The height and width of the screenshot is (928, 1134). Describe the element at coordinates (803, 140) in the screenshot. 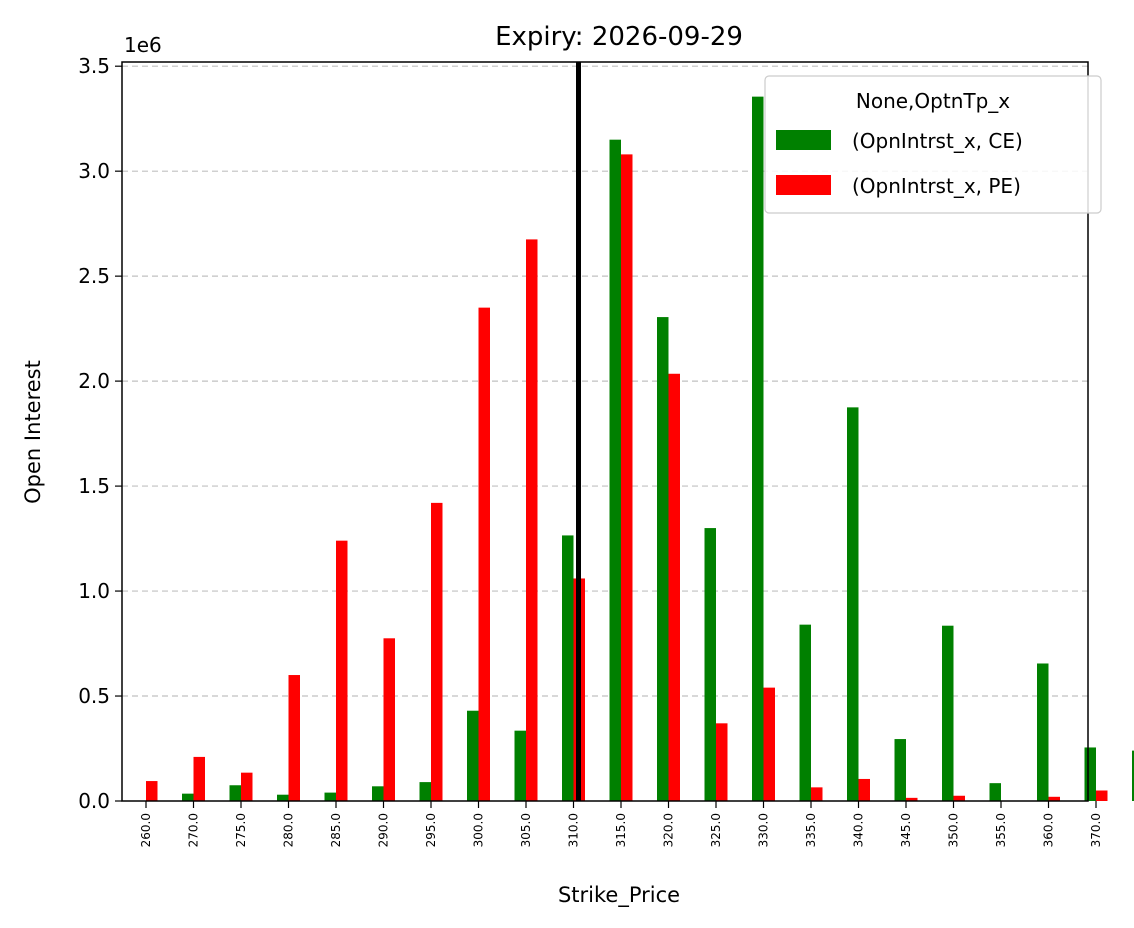

I see `legend-swatch-ce` at that location.